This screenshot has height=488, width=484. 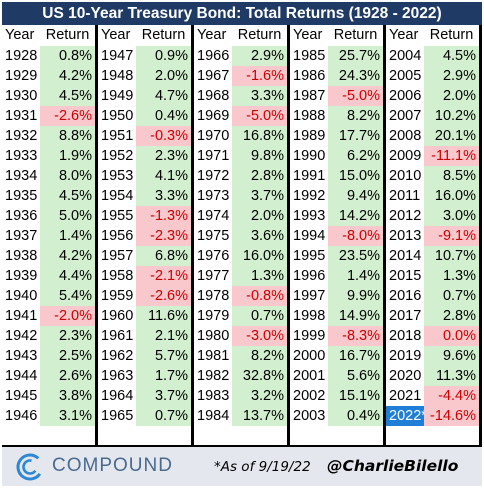 What do you see at coordinates (213, 56) in the screenshot?
I see `year-cell: 1966` at bounding box center [213, 56].